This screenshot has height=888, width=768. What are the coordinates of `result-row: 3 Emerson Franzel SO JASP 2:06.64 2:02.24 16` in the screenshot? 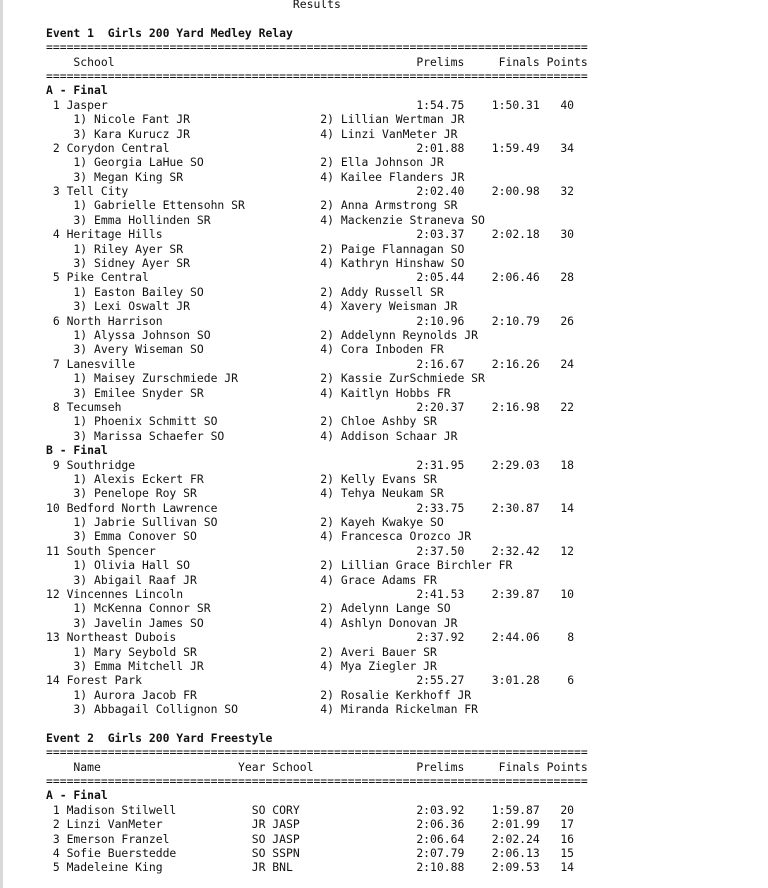 It's located at (406, 839).